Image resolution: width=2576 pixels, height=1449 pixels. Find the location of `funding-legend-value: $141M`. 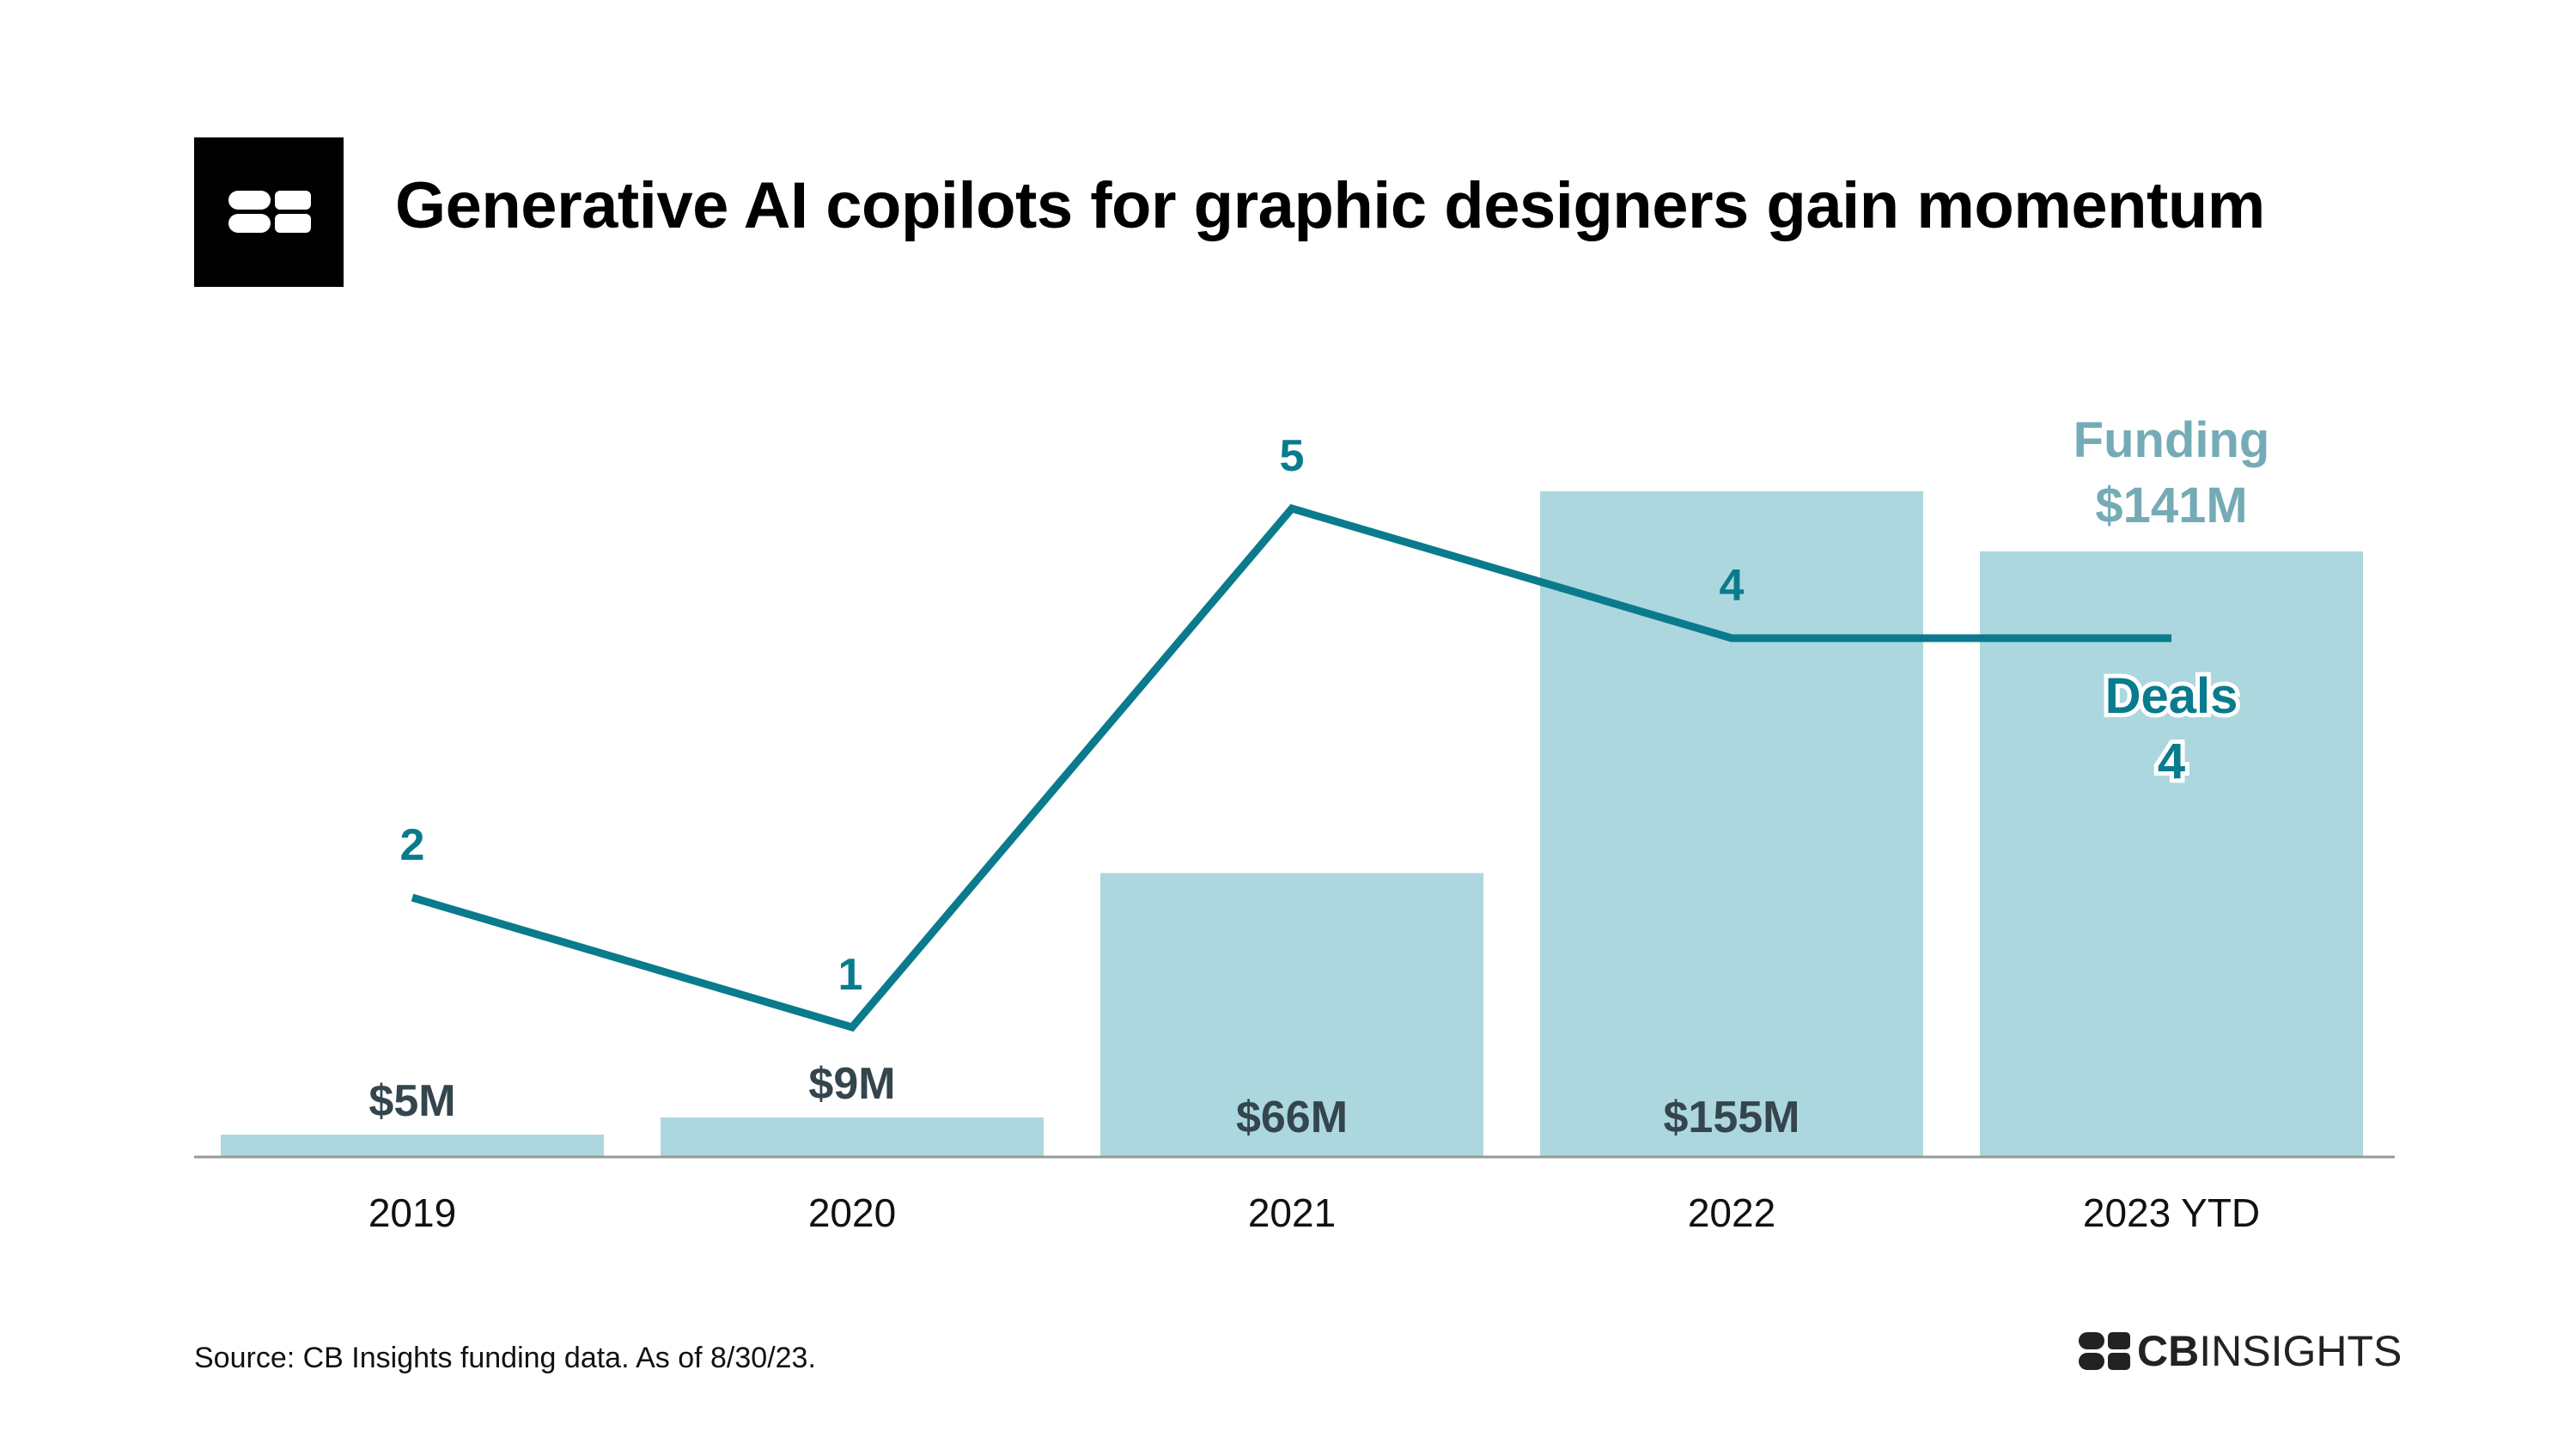

funding-legend-value: $141M is located at coordinates (2171, 505).